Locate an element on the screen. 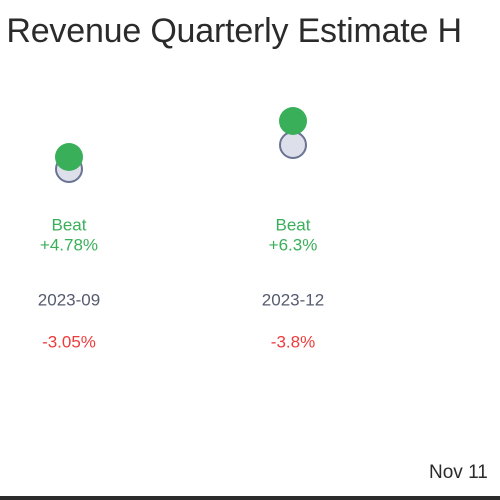 The height and width of the screenshot is (500, 500). footer-date: Nov 11 is located at coordinates (458, 472).